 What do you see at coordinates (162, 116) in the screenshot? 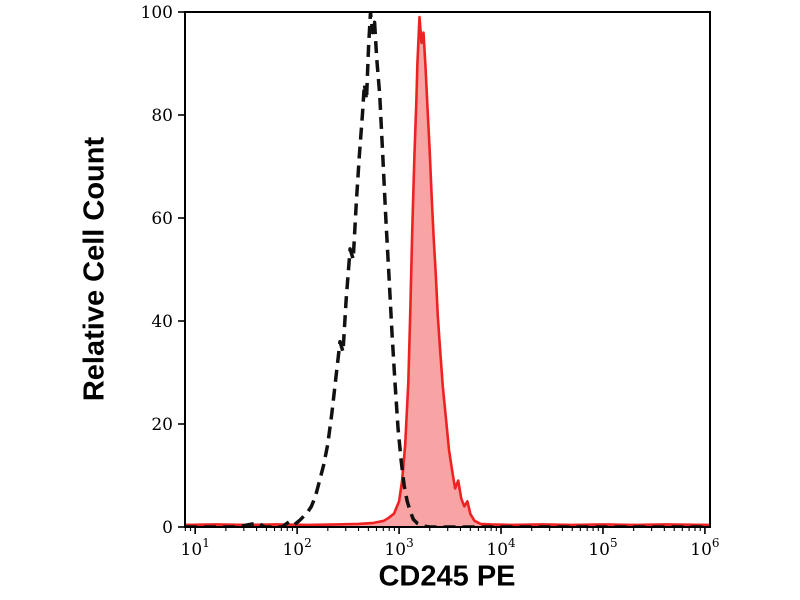
I see `svg-text: 80` at bounding box center [162, 116].